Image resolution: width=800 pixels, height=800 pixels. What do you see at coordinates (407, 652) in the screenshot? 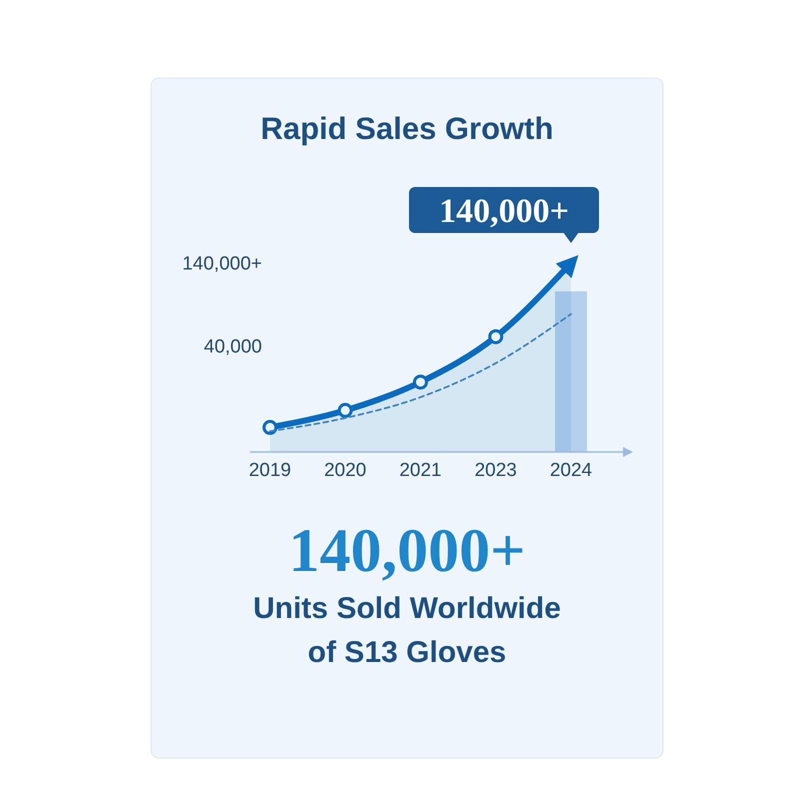
I see `text: of S13 Gloves` at bounding box center [407, 652].